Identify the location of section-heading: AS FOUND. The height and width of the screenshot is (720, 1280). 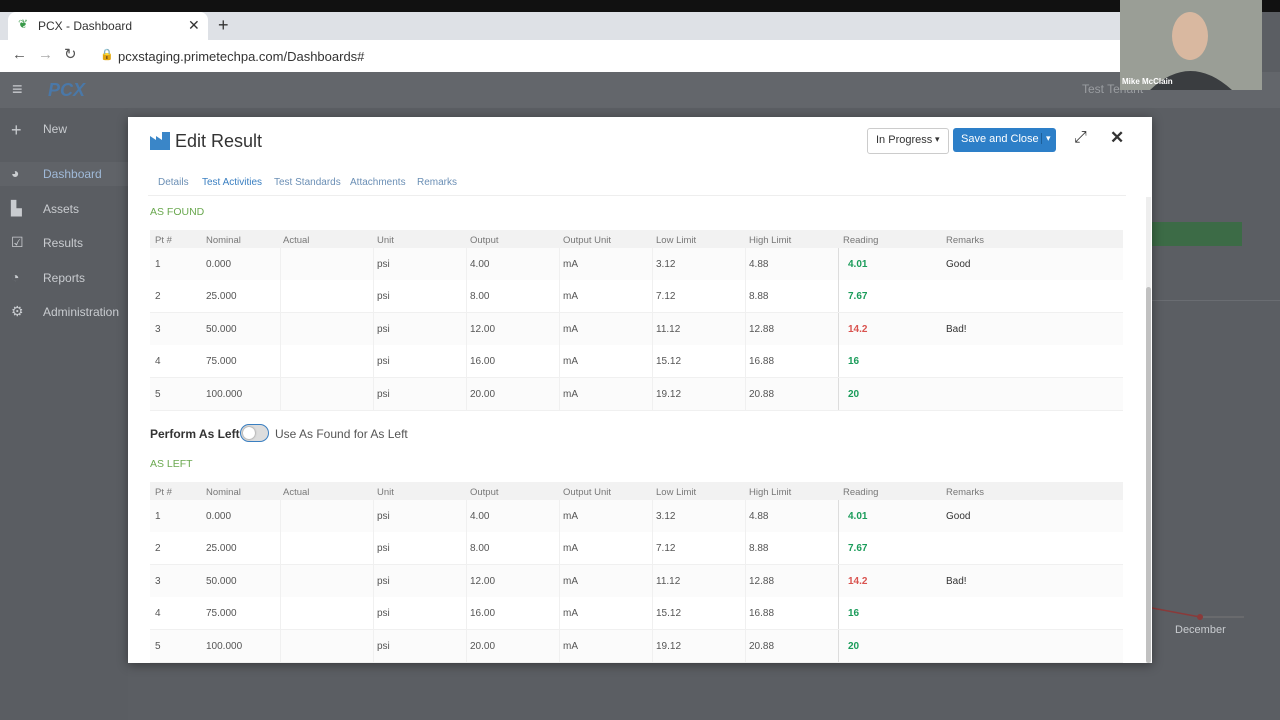
(177, 212).